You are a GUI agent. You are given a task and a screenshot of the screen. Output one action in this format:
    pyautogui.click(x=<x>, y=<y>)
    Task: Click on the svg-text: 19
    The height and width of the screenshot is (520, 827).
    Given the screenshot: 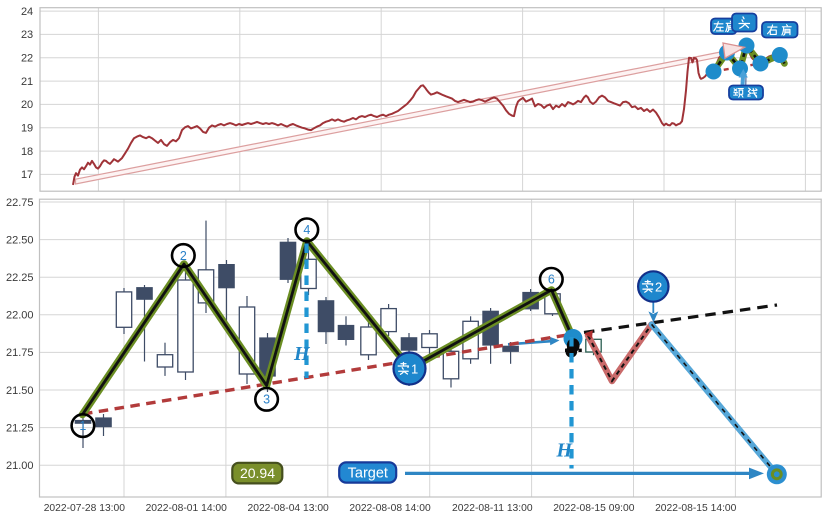 What is the action you would take?
    pyautogui.click(x=27, y=129)
    